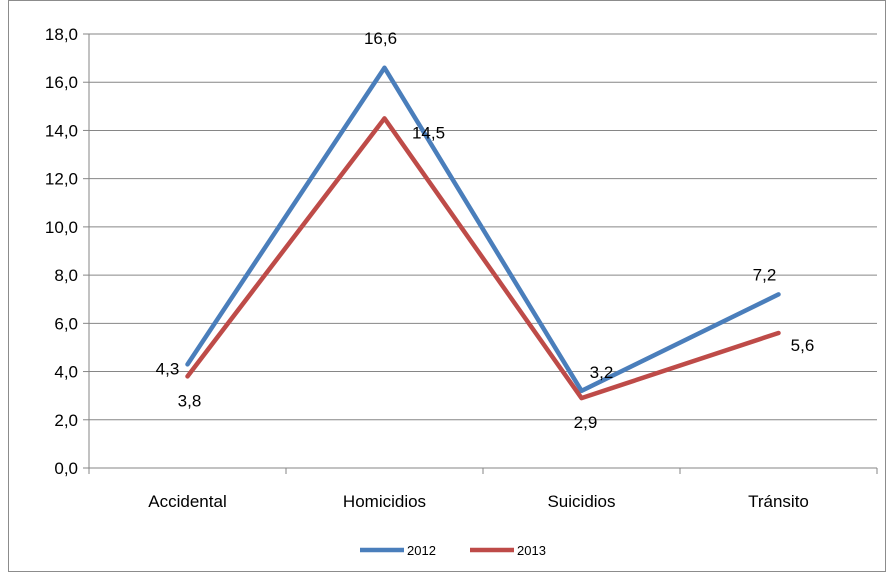 The image size is (887, 578). Describe the element at coordinates (61, 130) in the screenshot. I see `y-tick-label: 14,0` at that location.